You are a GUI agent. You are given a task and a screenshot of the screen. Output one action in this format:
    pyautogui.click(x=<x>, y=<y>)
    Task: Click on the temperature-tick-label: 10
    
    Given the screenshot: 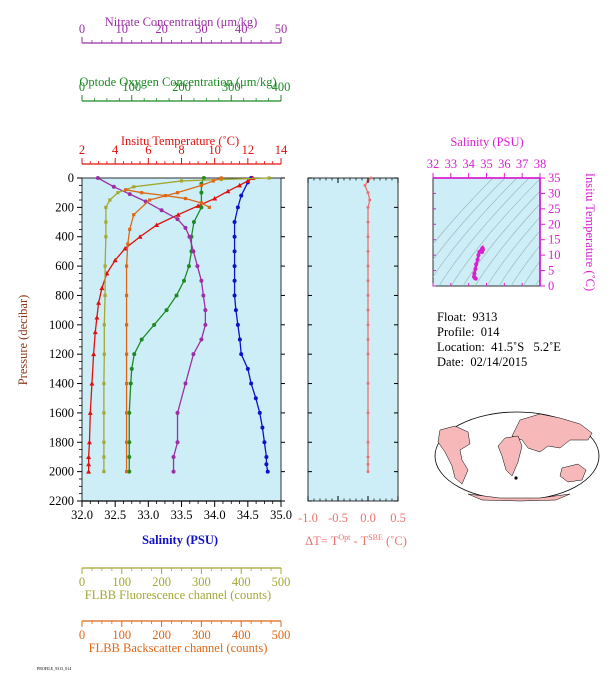 What is the action you would take?
    pyautogui.click(x=214, y=150)
    